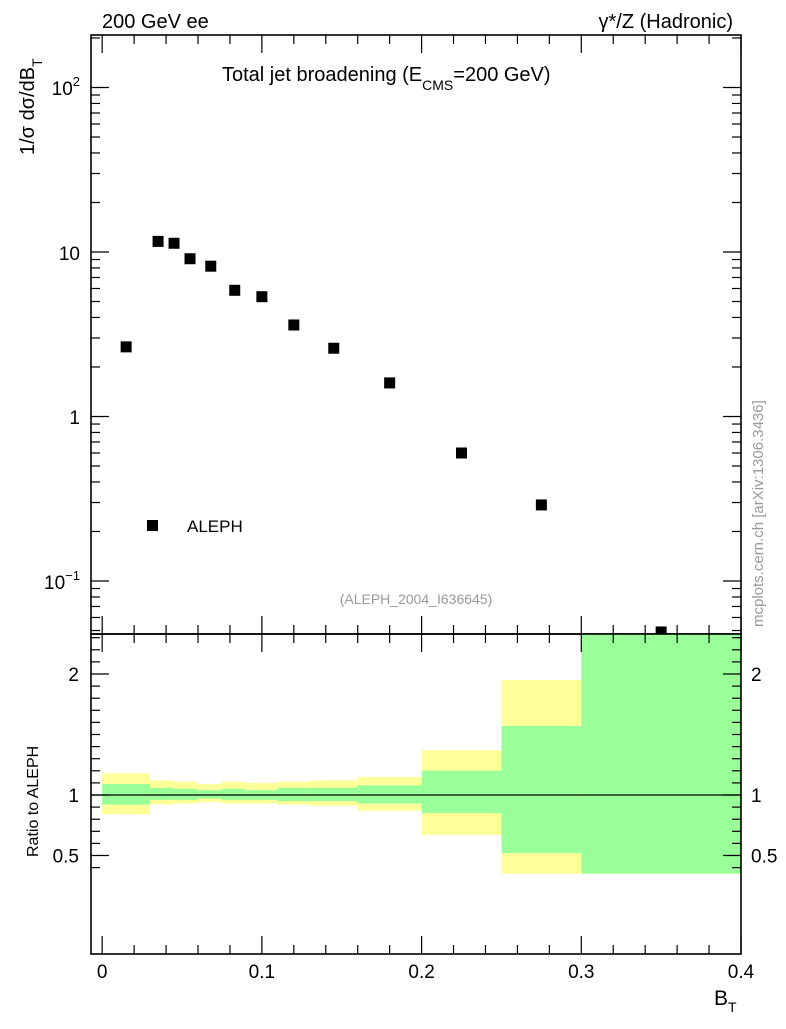 This screenshot has height=1029, width=786. What do you see at coordinates (421, 972) in the screenshot?
I see `xtick-label: 0.2` at bounding box center [421, 972].